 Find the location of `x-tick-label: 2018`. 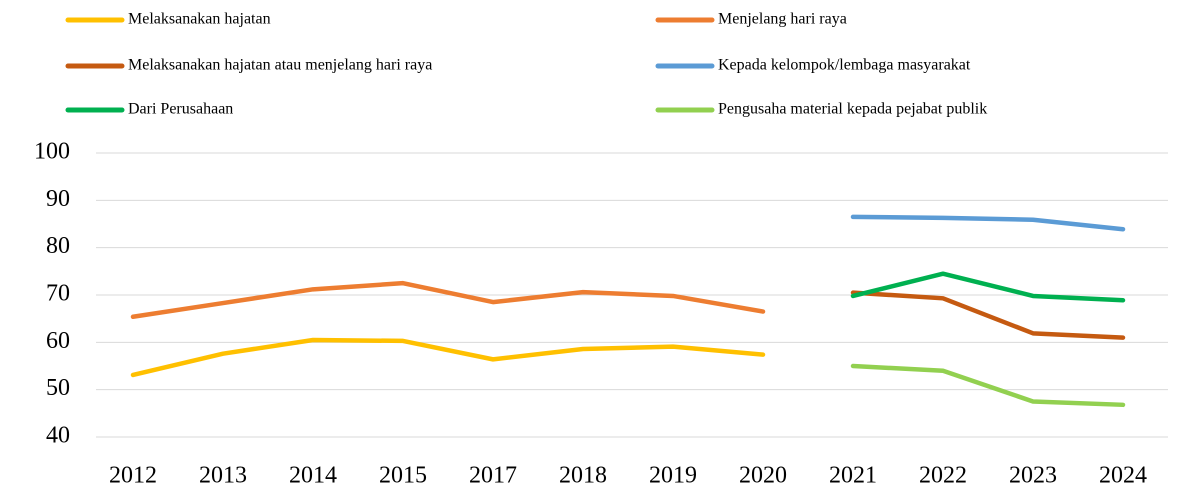

x-tick-label: 2018 is located at coordinates (583, 476).